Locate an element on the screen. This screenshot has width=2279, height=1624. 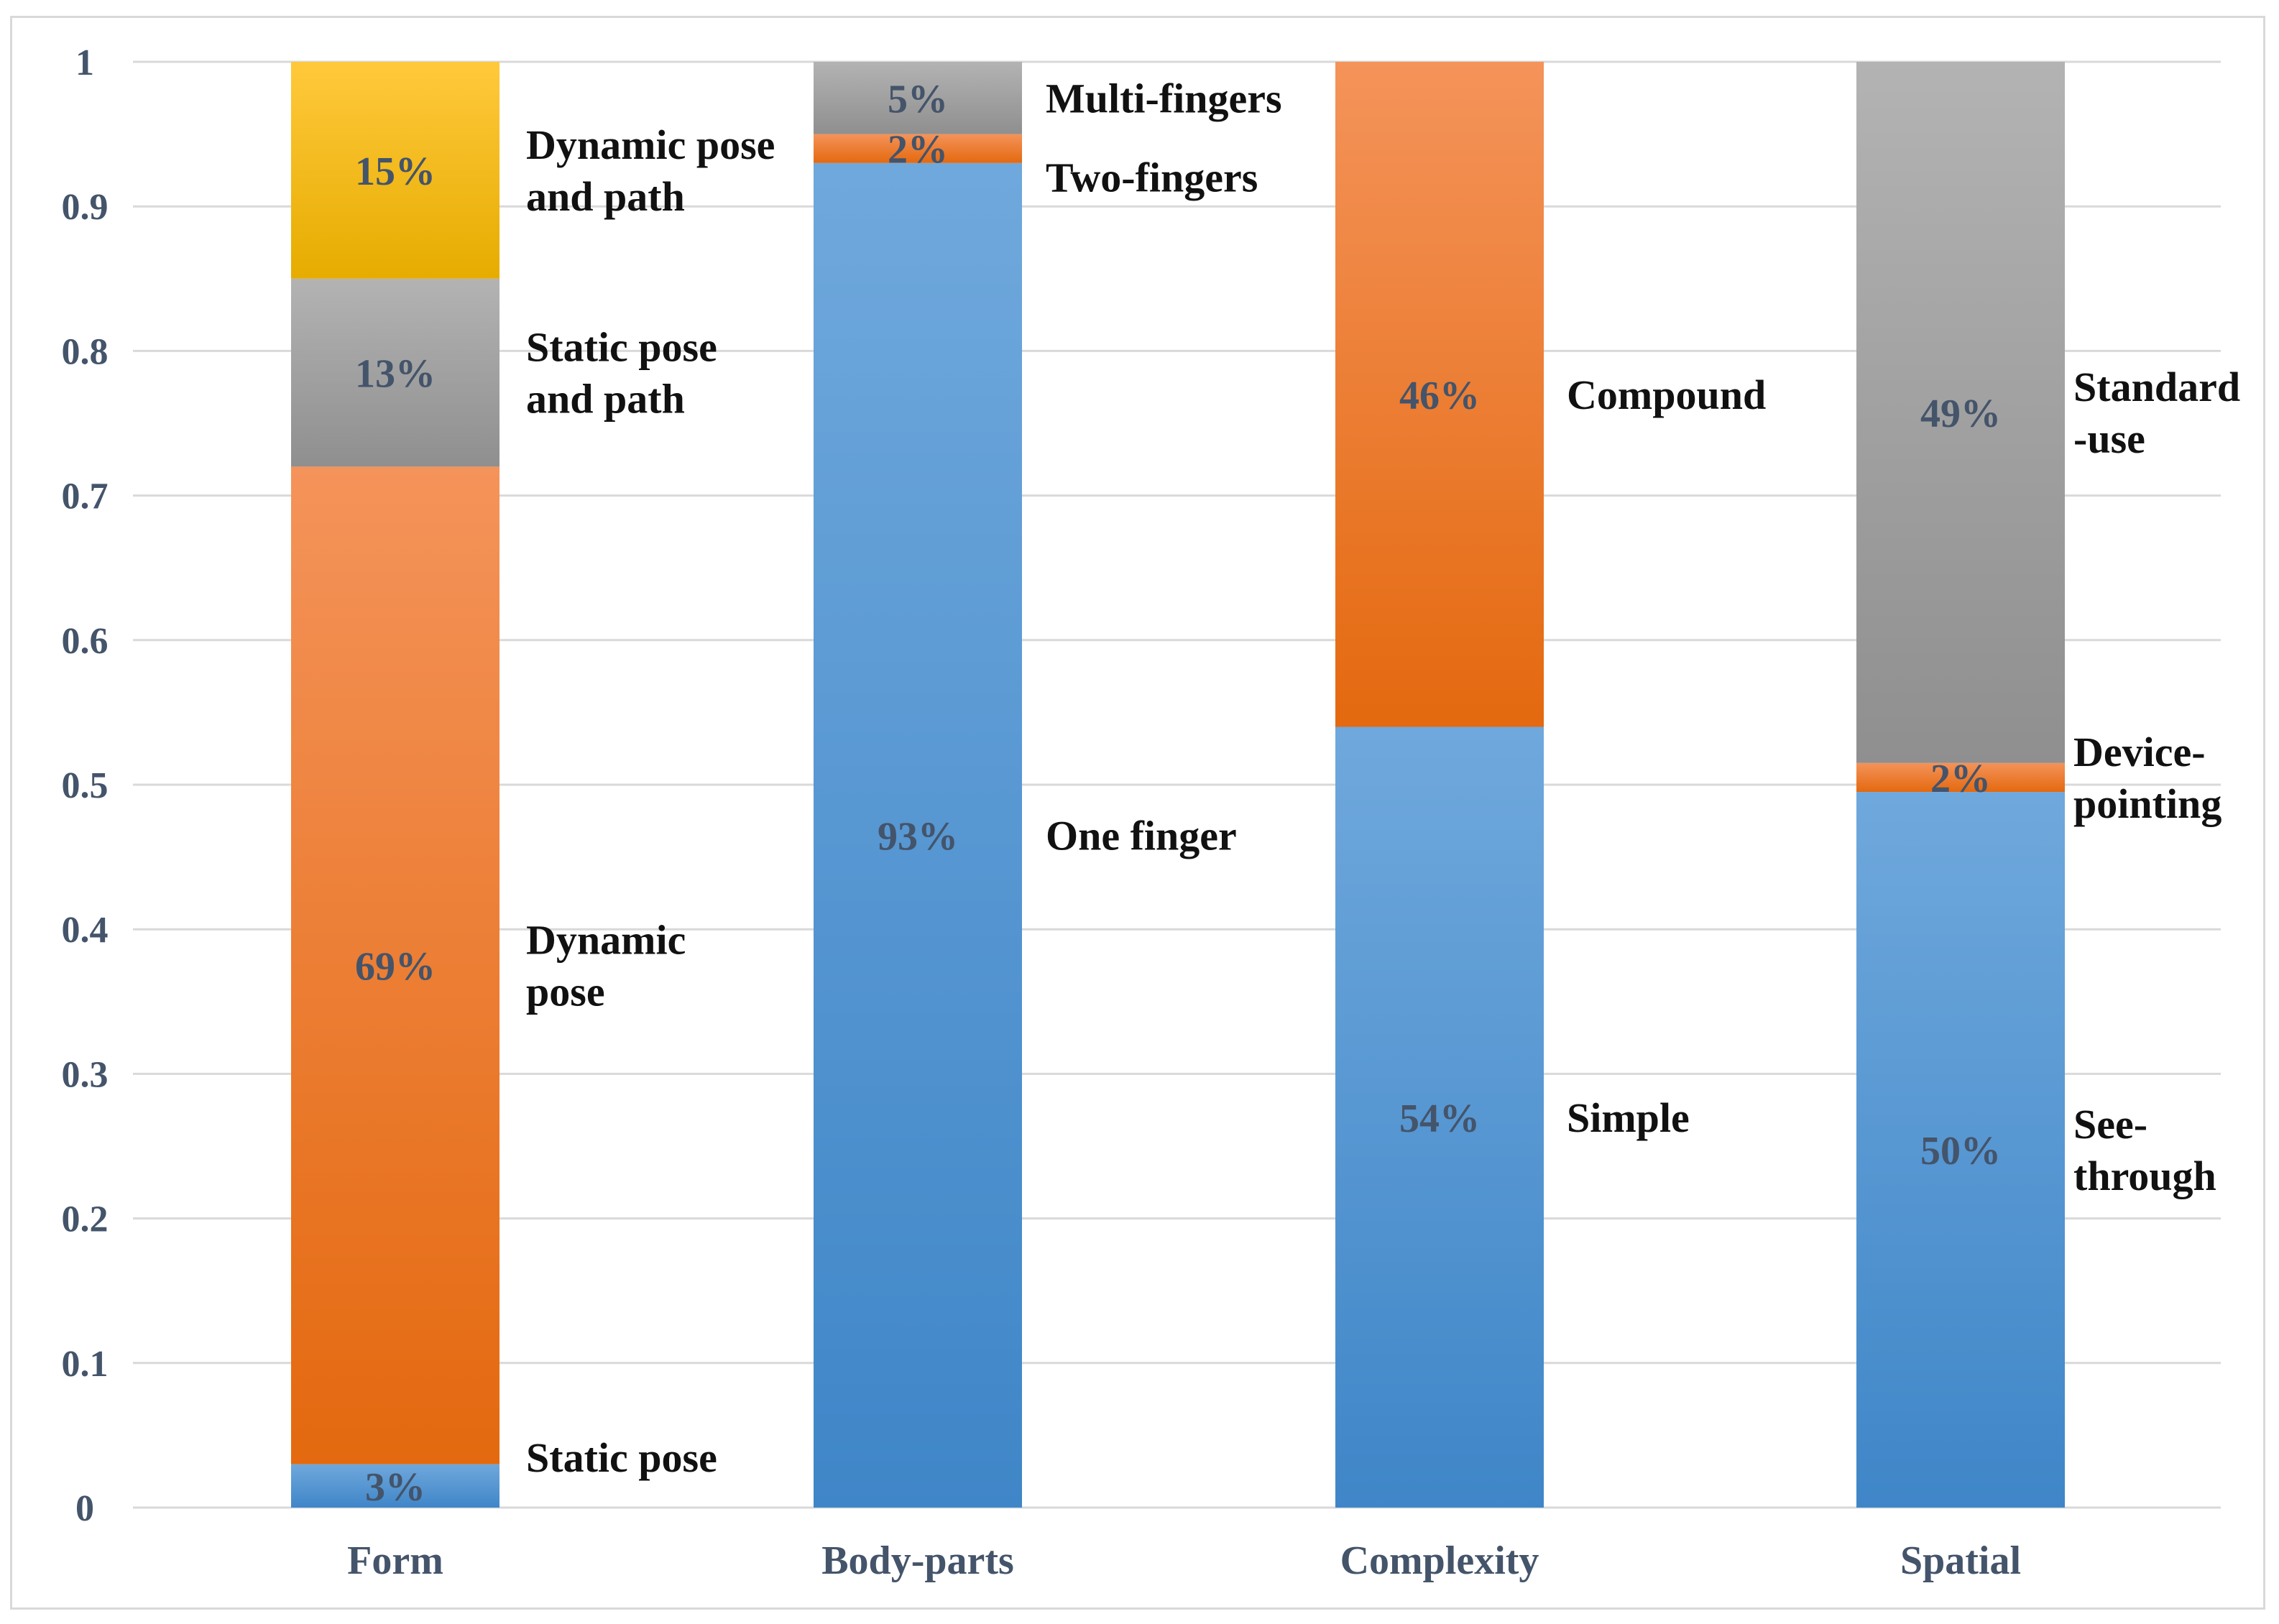
y-tick-label: 0.5 is located at coordinates (85, 785).